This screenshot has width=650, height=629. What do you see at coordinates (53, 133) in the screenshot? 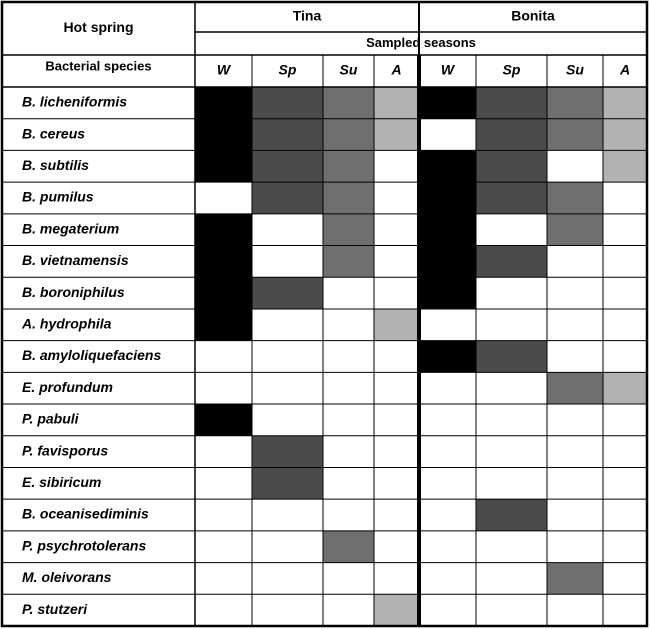
I see `species-label: B. cereus` at bounding box center [53, 133].